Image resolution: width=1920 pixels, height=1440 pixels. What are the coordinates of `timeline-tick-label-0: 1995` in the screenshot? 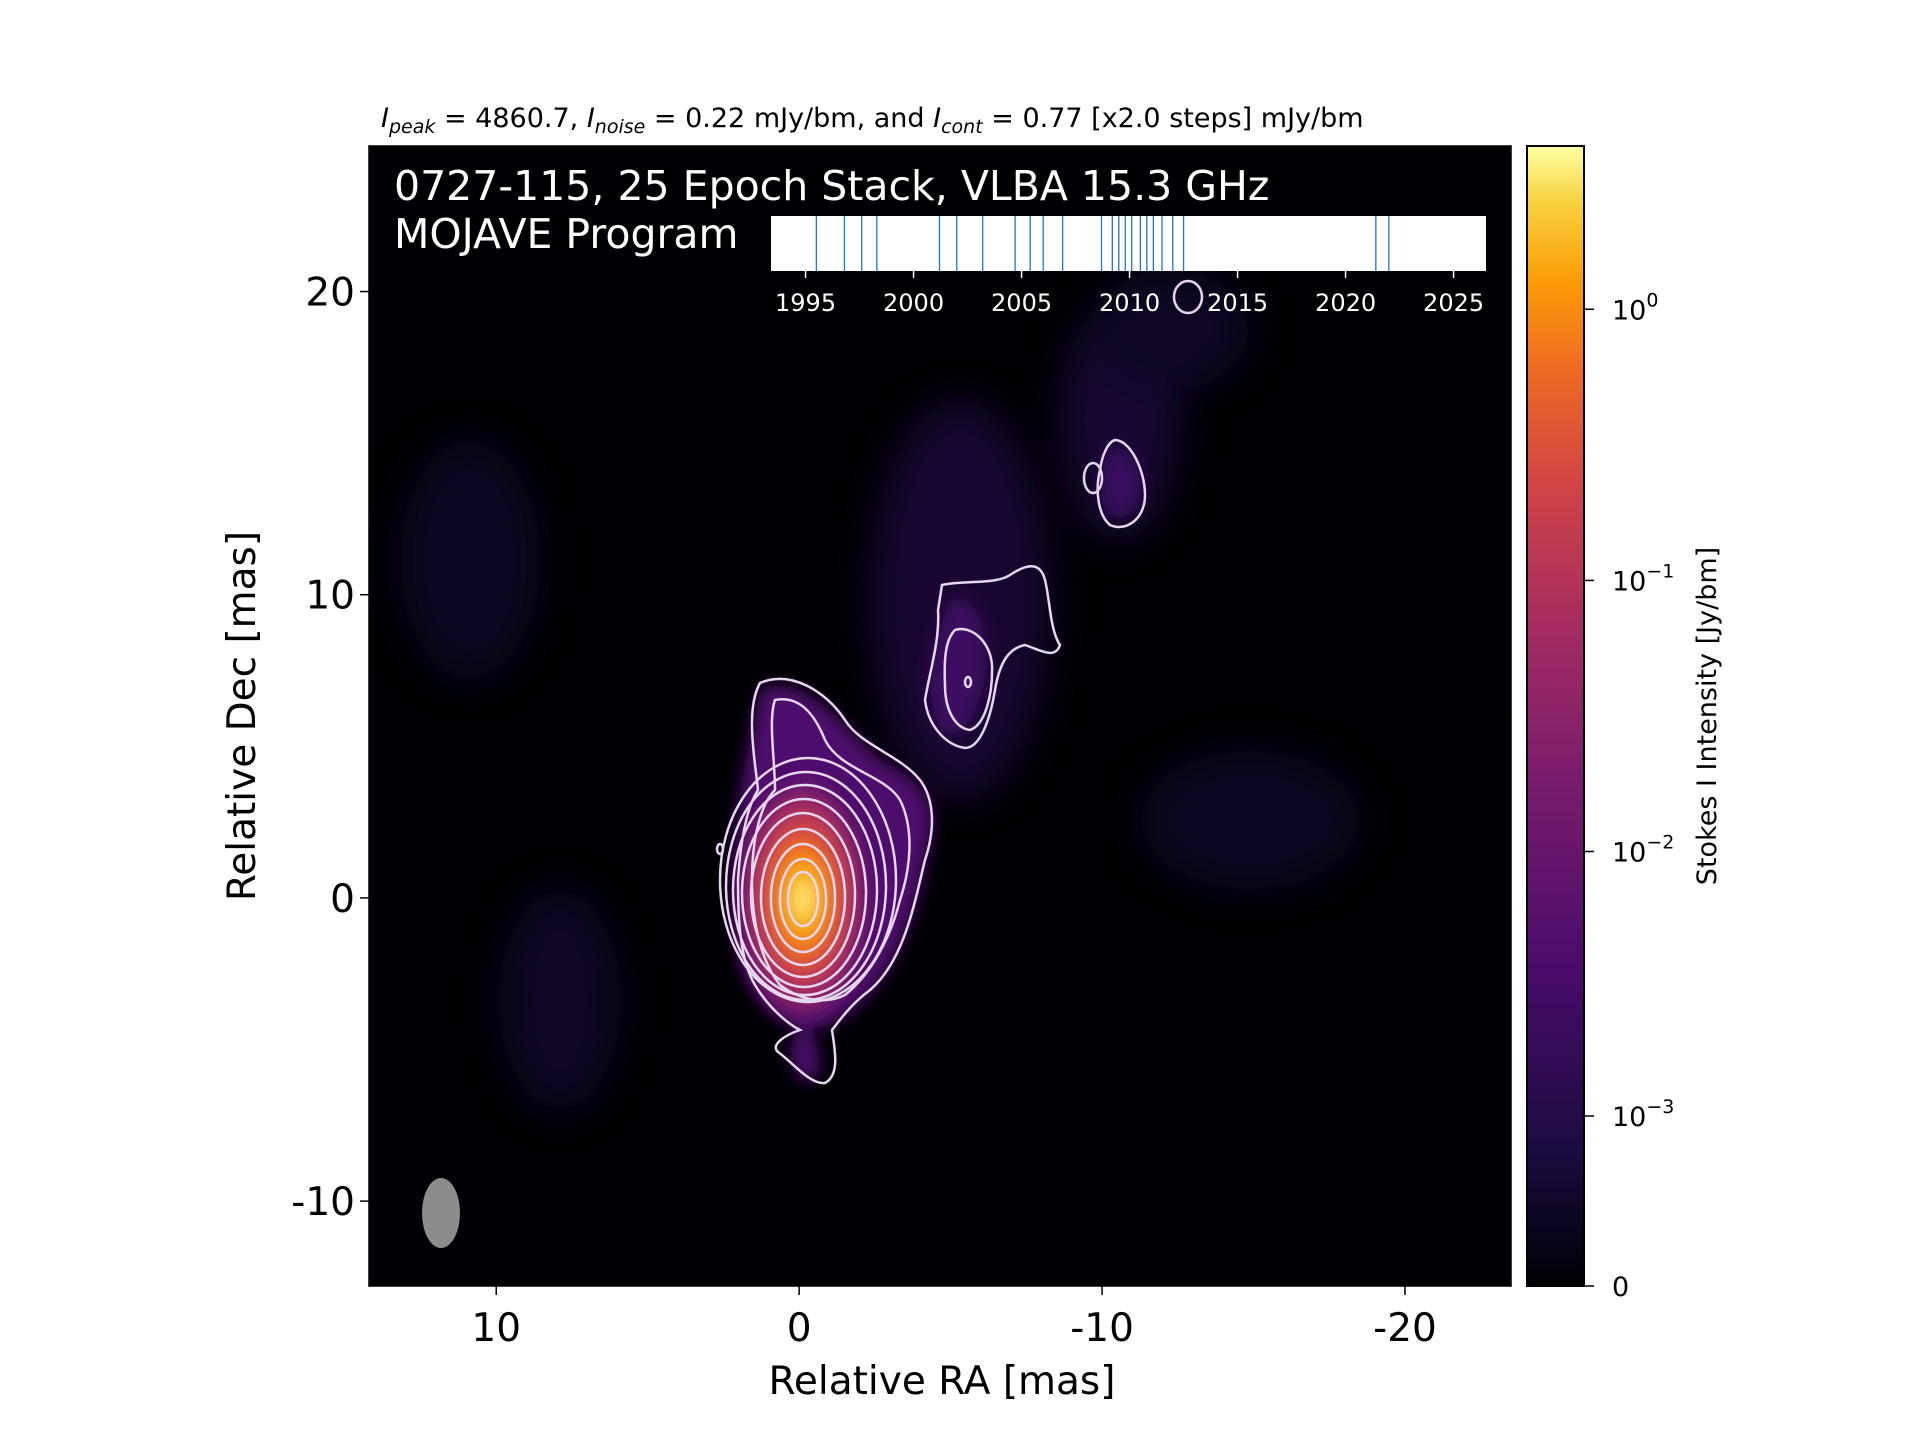 It's located at (805, 303).